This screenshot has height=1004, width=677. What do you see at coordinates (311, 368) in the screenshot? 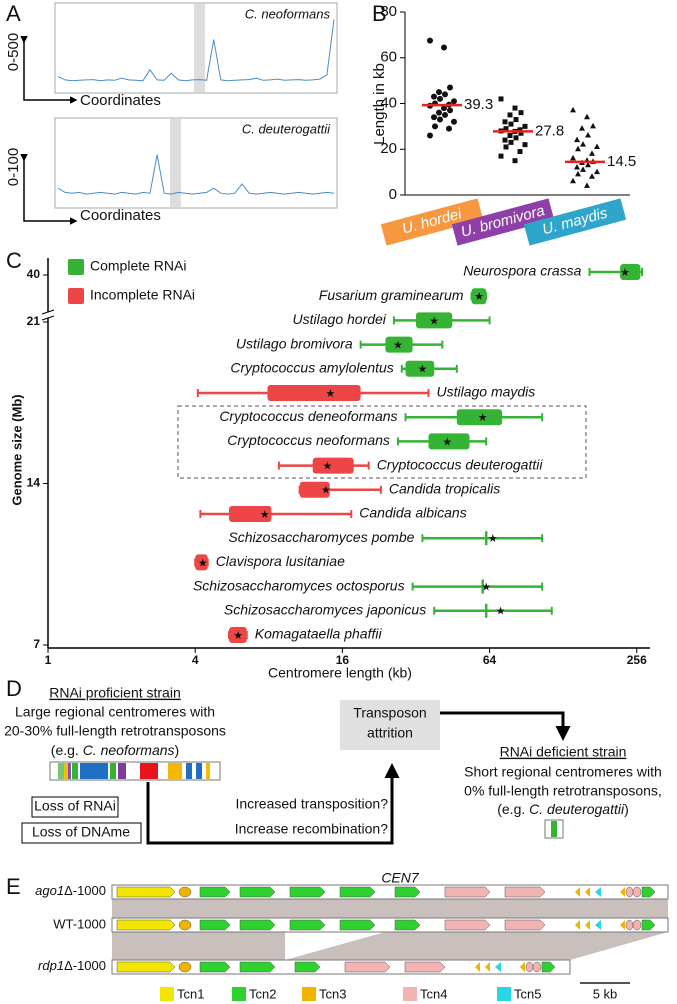
I see `row-label: Cryptococcus amylolentus` at bounding box center [311, 368].